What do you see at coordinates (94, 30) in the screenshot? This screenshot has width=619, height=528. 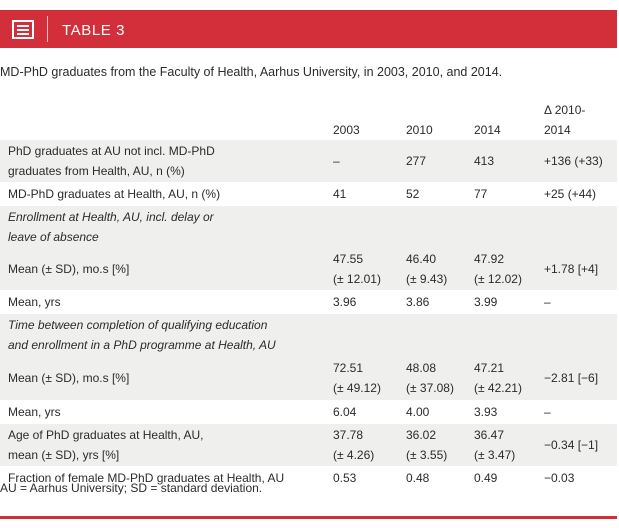 I see `table-title: TABLE 3` at bounding box center [94, 30].